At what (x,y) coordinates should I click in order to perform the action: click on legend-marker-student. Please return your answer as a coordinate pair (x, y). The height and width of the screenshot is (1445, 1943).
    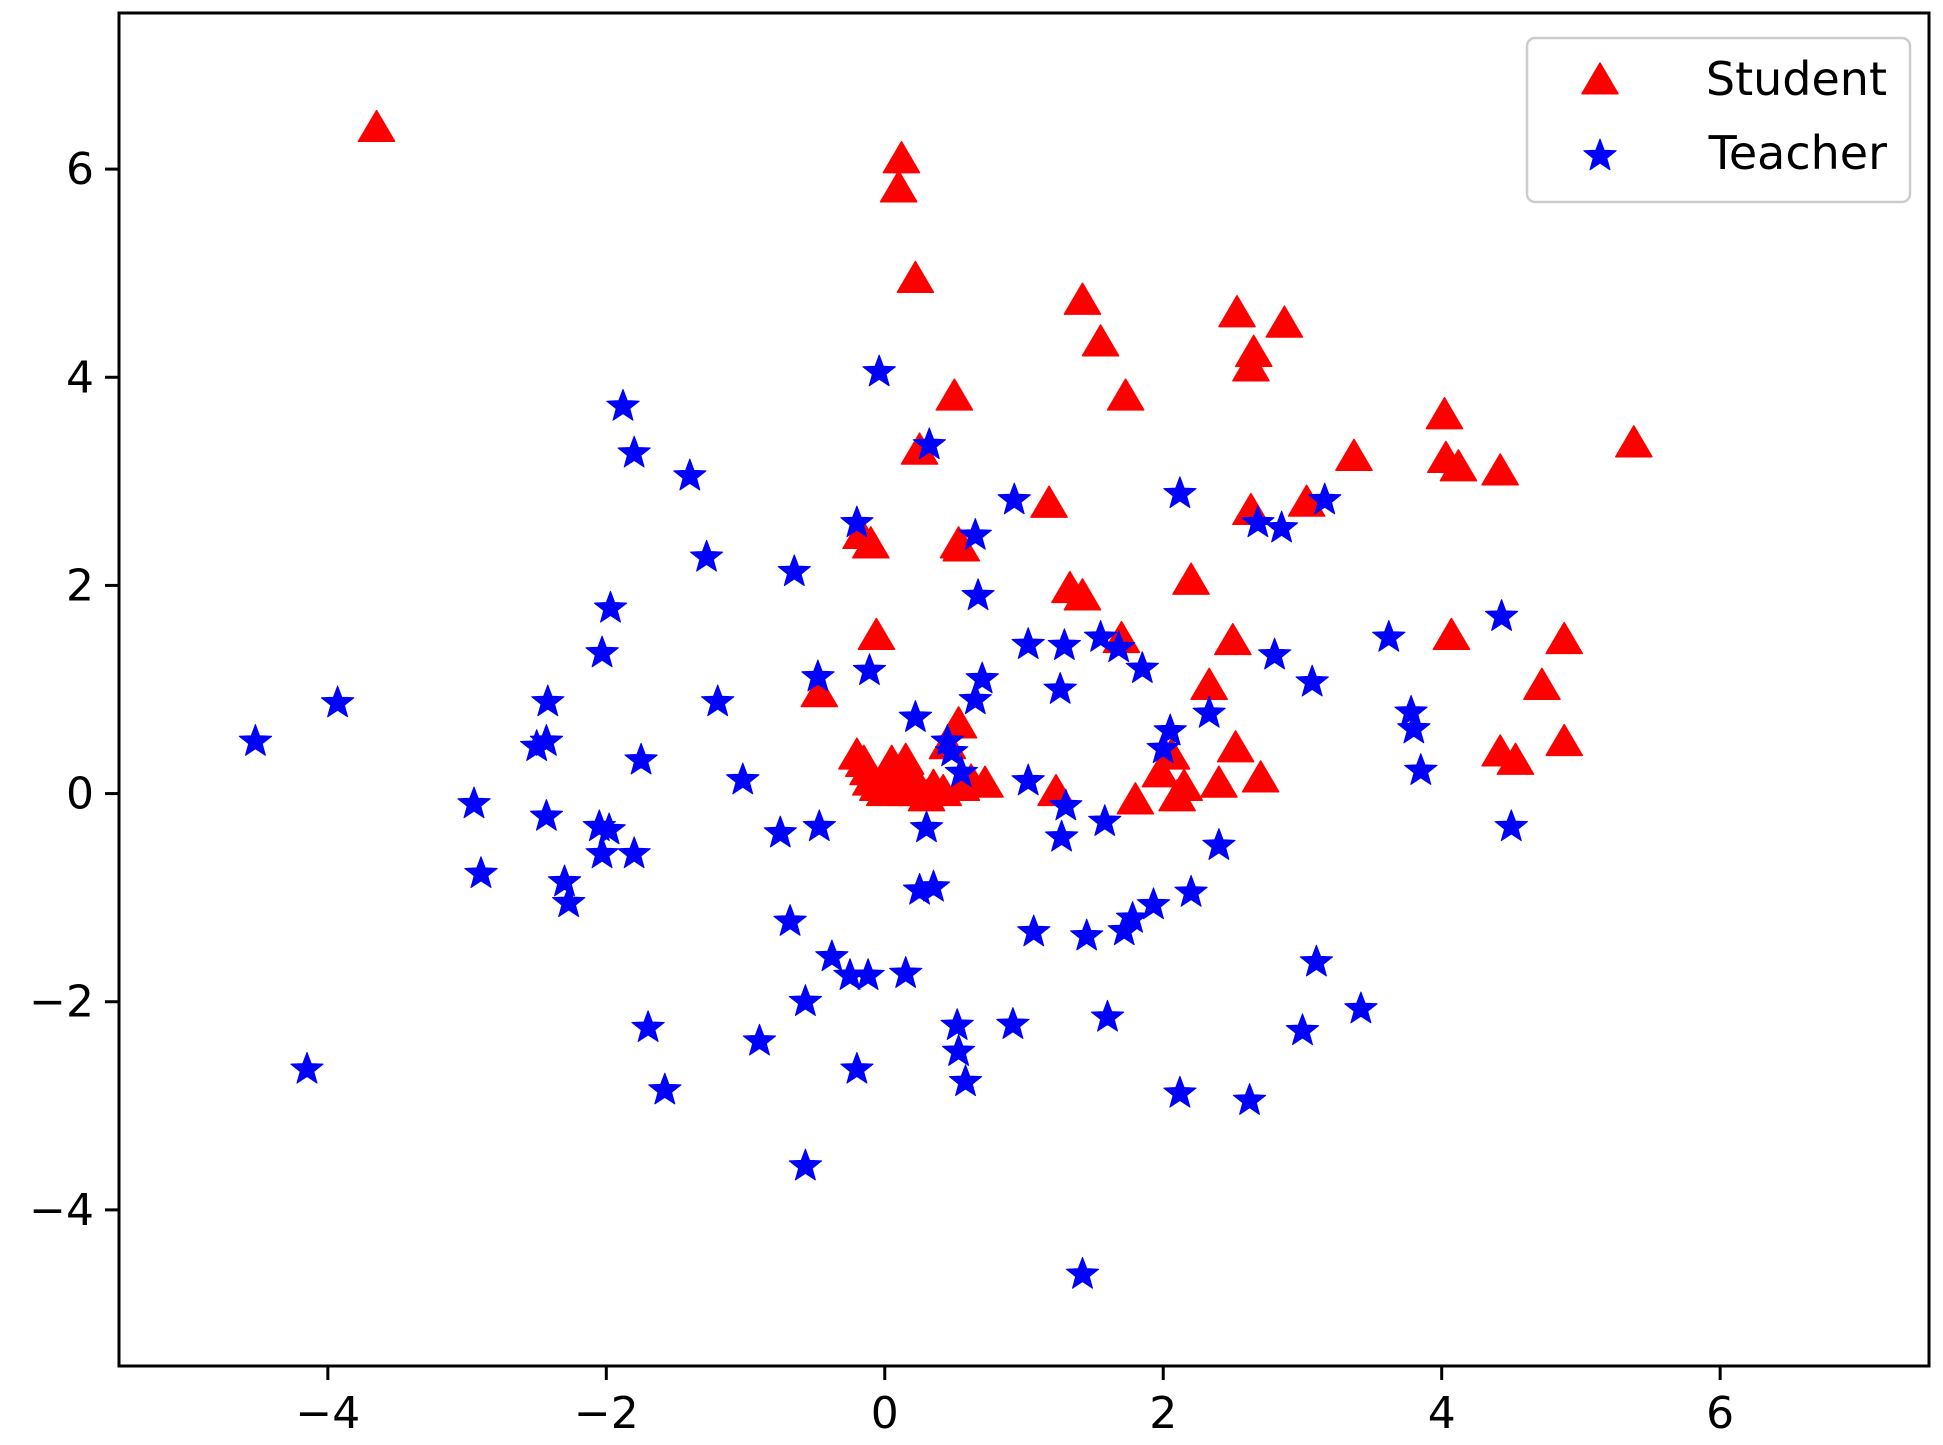
    Looking at the image, I should click on (1600, 78).